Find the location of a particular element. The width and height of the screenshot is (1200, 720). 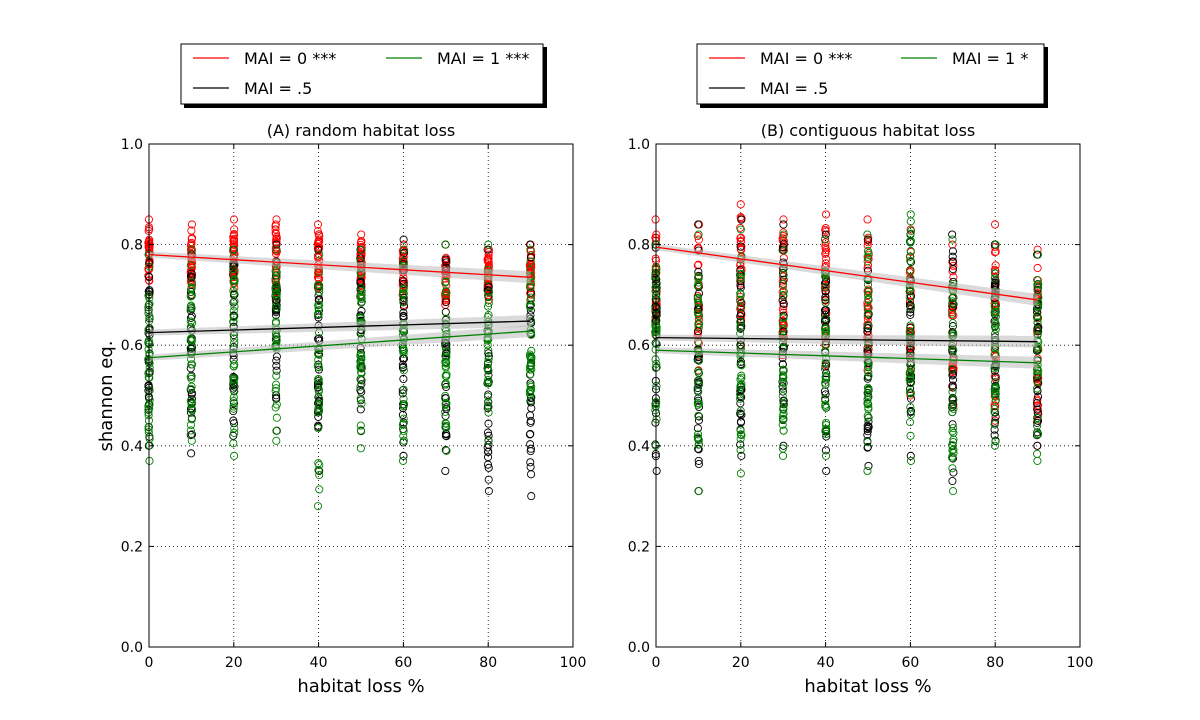

y-tick-label: 0.6 is located at coordinates (639, 346).